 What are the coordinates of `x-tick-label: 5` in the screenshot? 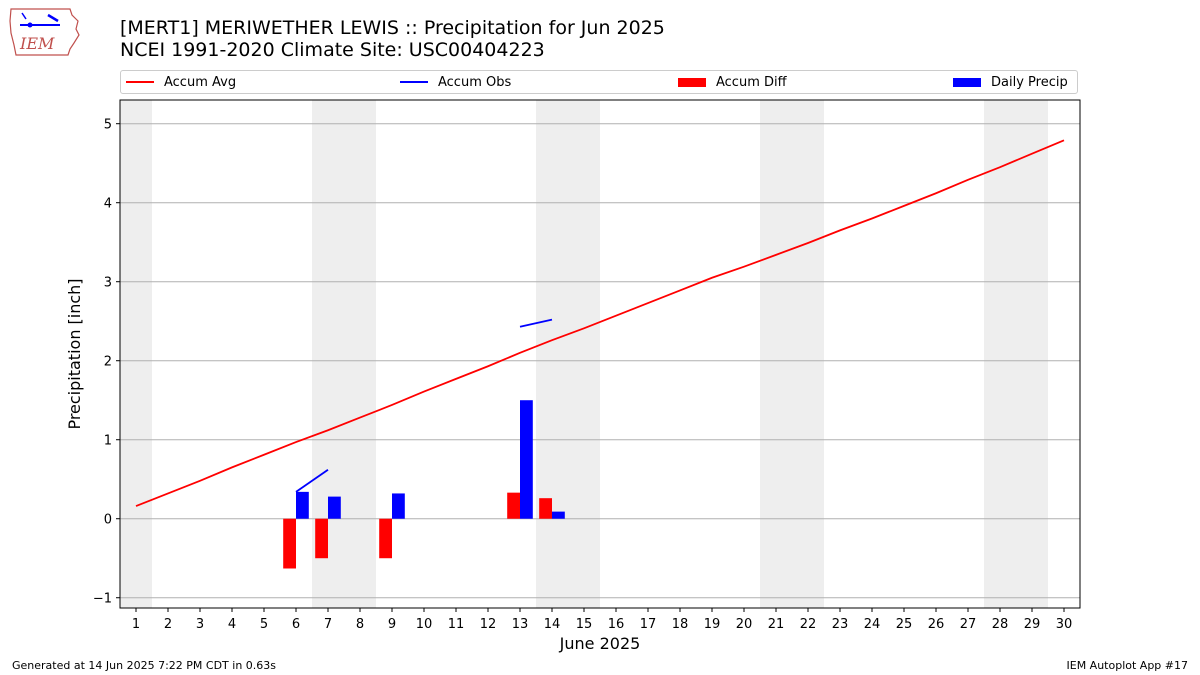 It's located at (264, 624).